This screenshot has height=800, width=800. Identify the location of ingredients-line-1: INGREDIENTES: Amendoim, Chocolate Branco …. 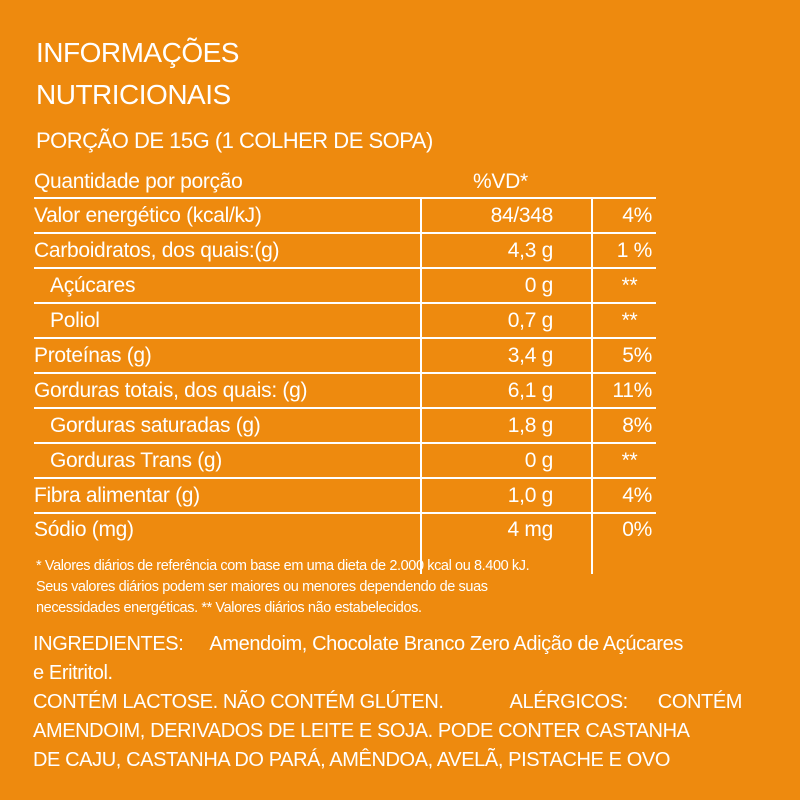
(405, 644).